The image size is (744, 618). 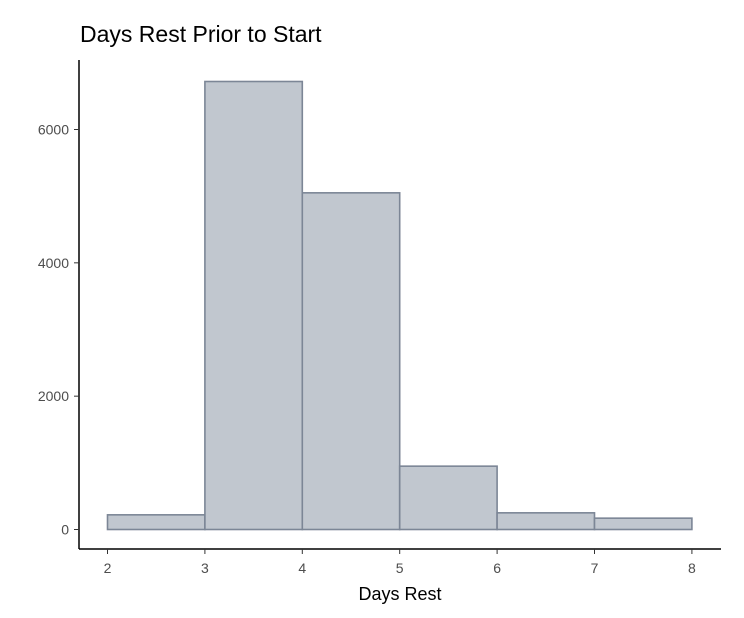 What do you see at coordinates (53, 130) in the screenshot?
I see `y-tick-label: 6000` at bounding box center [53, 130].